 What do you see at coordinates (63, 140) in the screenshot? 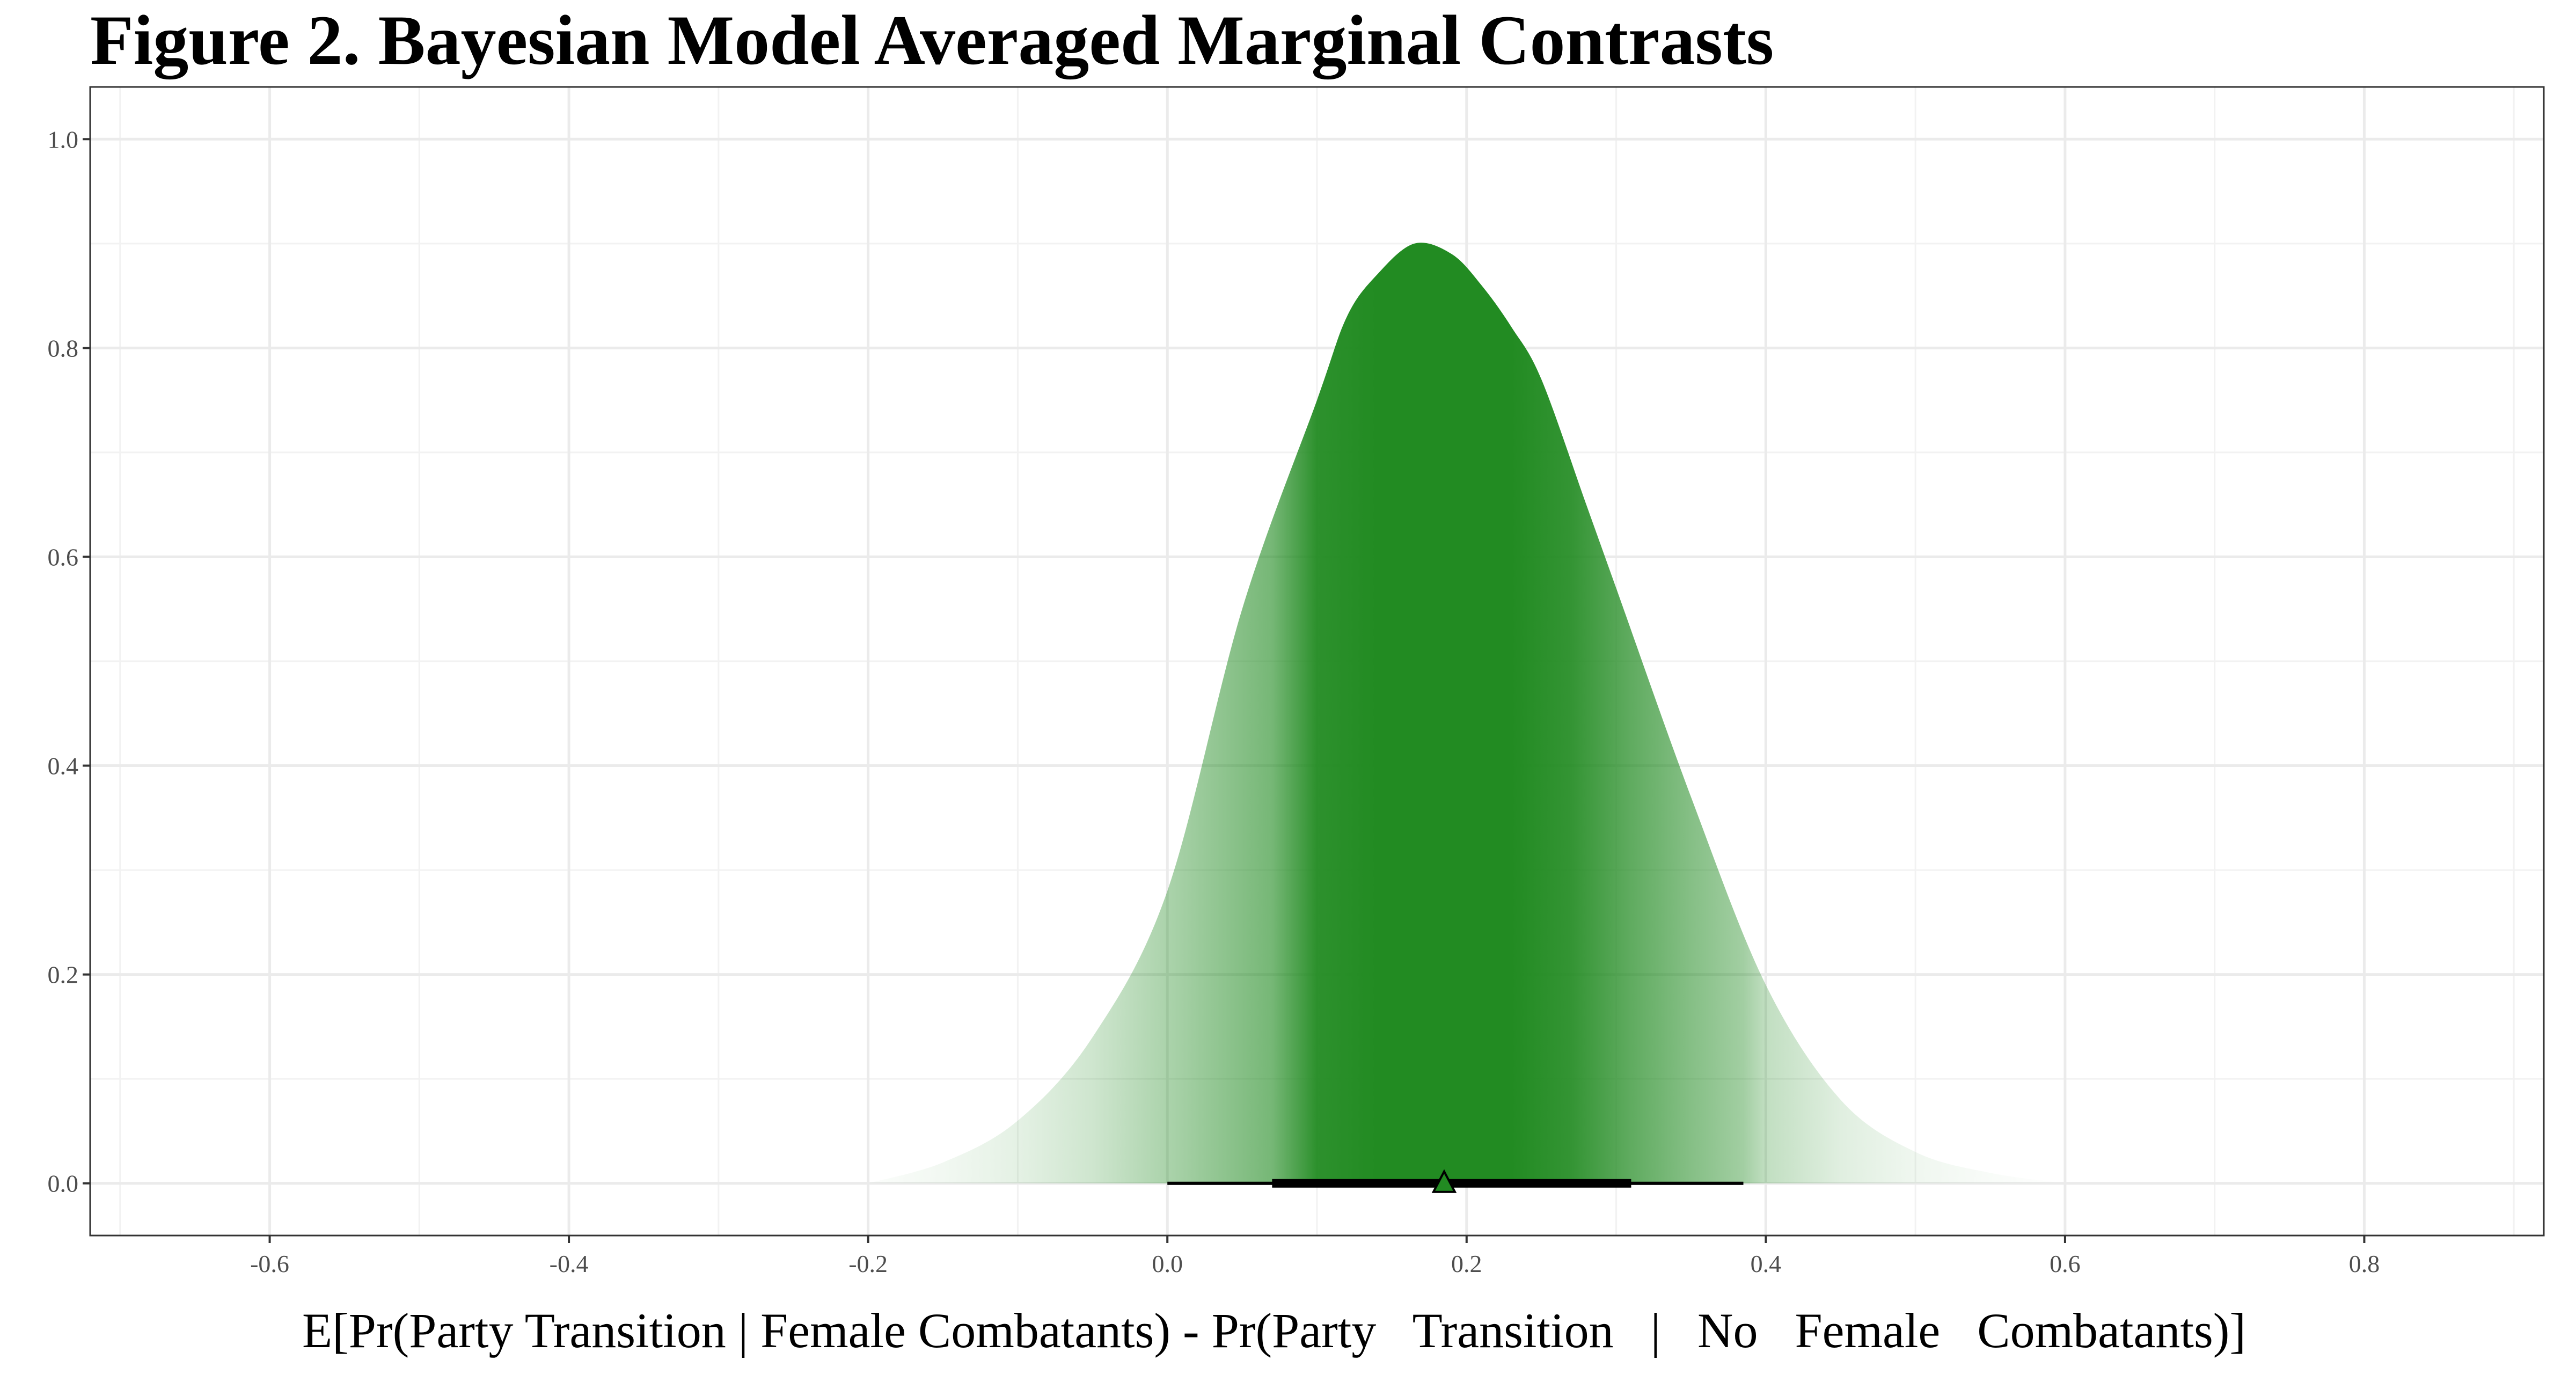
I see `y-tick-label: 1.0` at bounding box center [63, 140].